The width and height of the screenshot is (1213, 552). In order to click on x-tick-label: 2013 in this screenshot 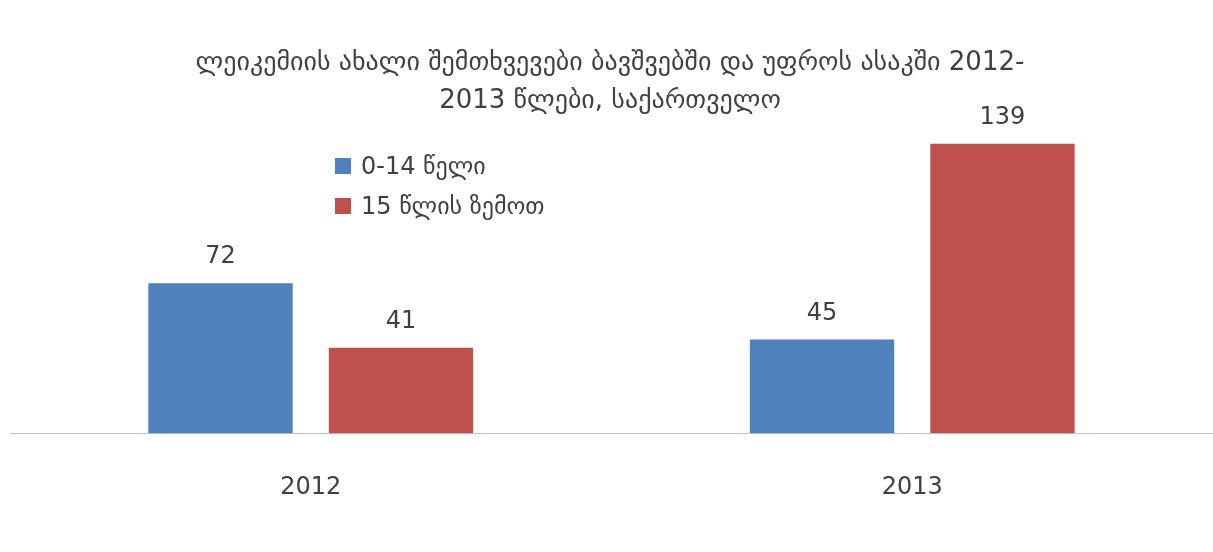, I will do `click(912, 485)`.